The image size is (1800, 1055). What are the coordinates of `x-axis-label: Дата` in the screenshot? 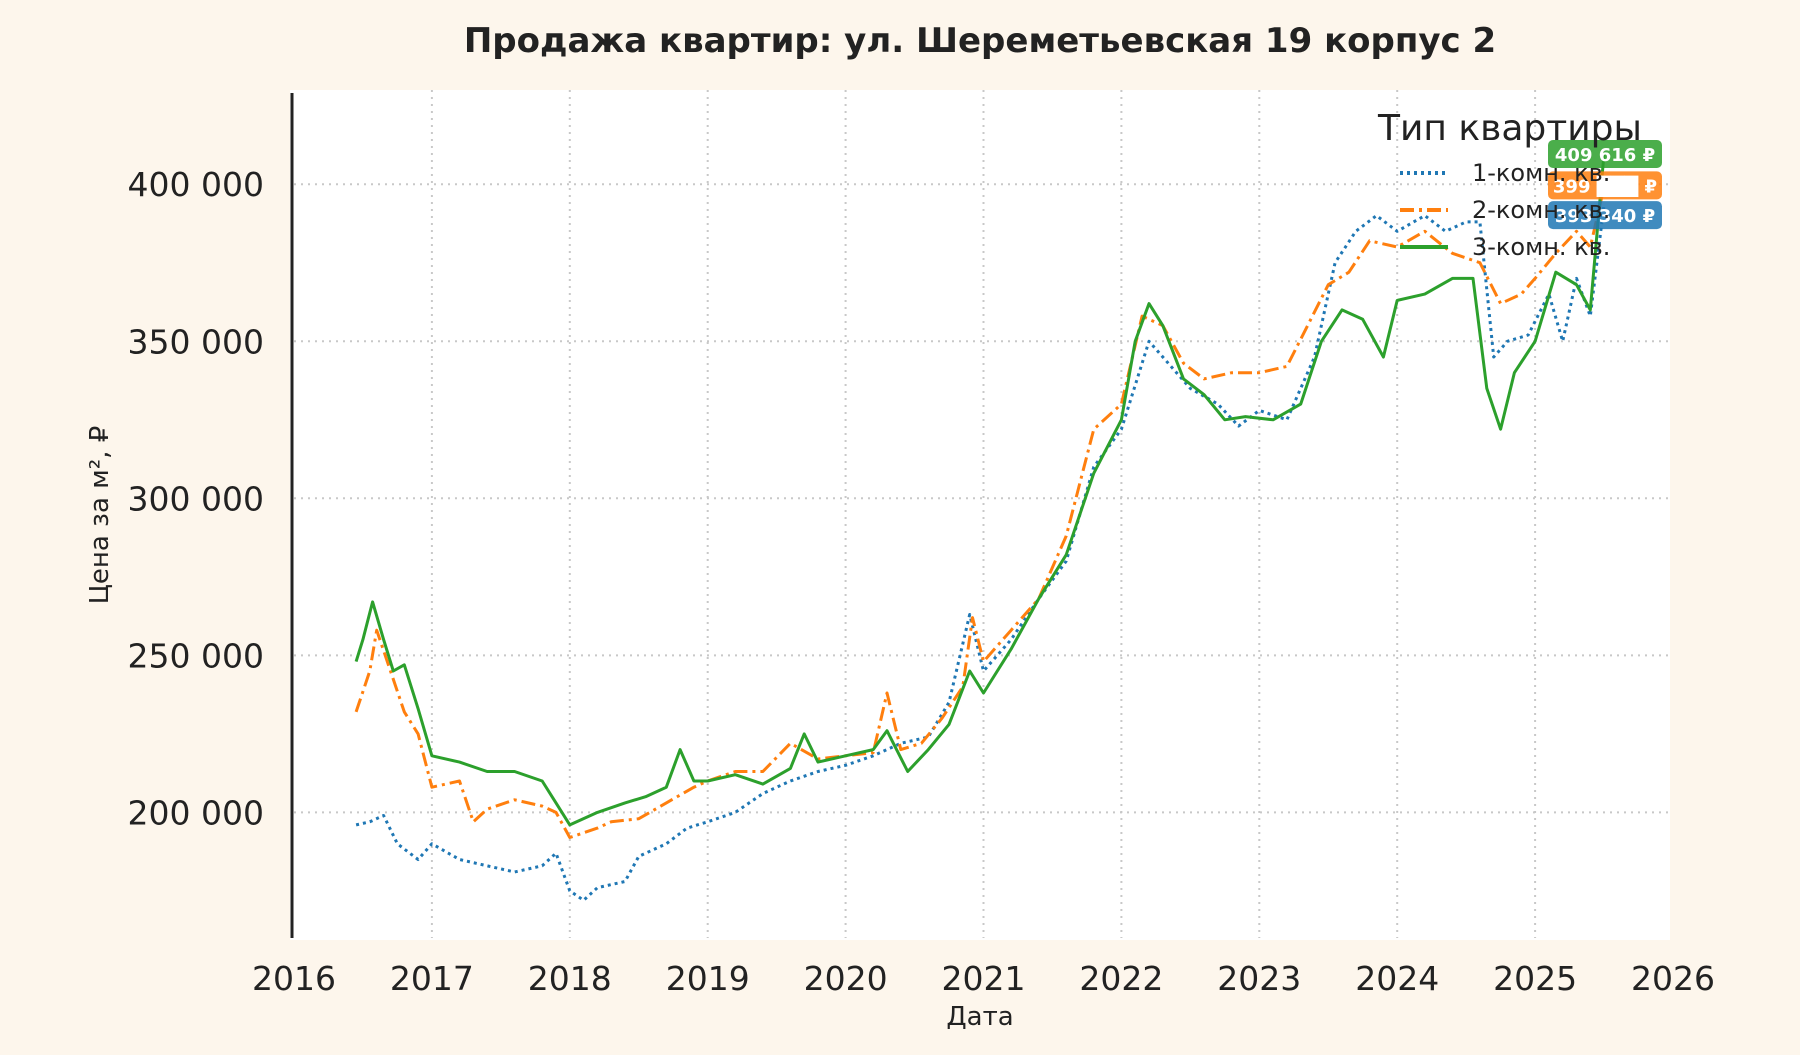 It's located at (979, 1017).